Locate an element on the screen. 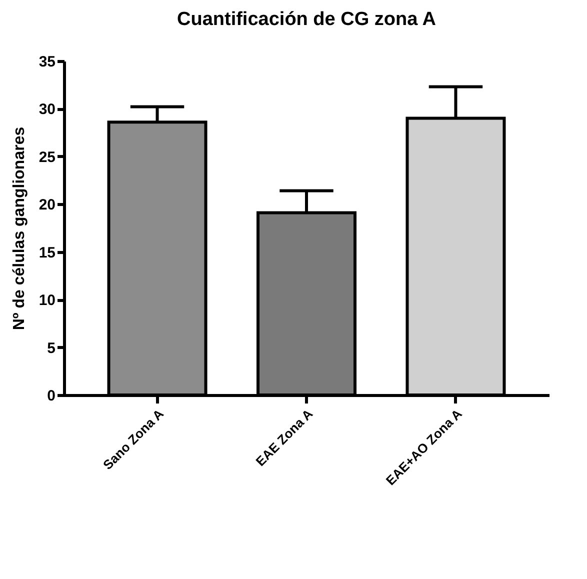 This screenshot has width=587, height=579. y-tick-label: 35 is located at coordinates (47, 62).